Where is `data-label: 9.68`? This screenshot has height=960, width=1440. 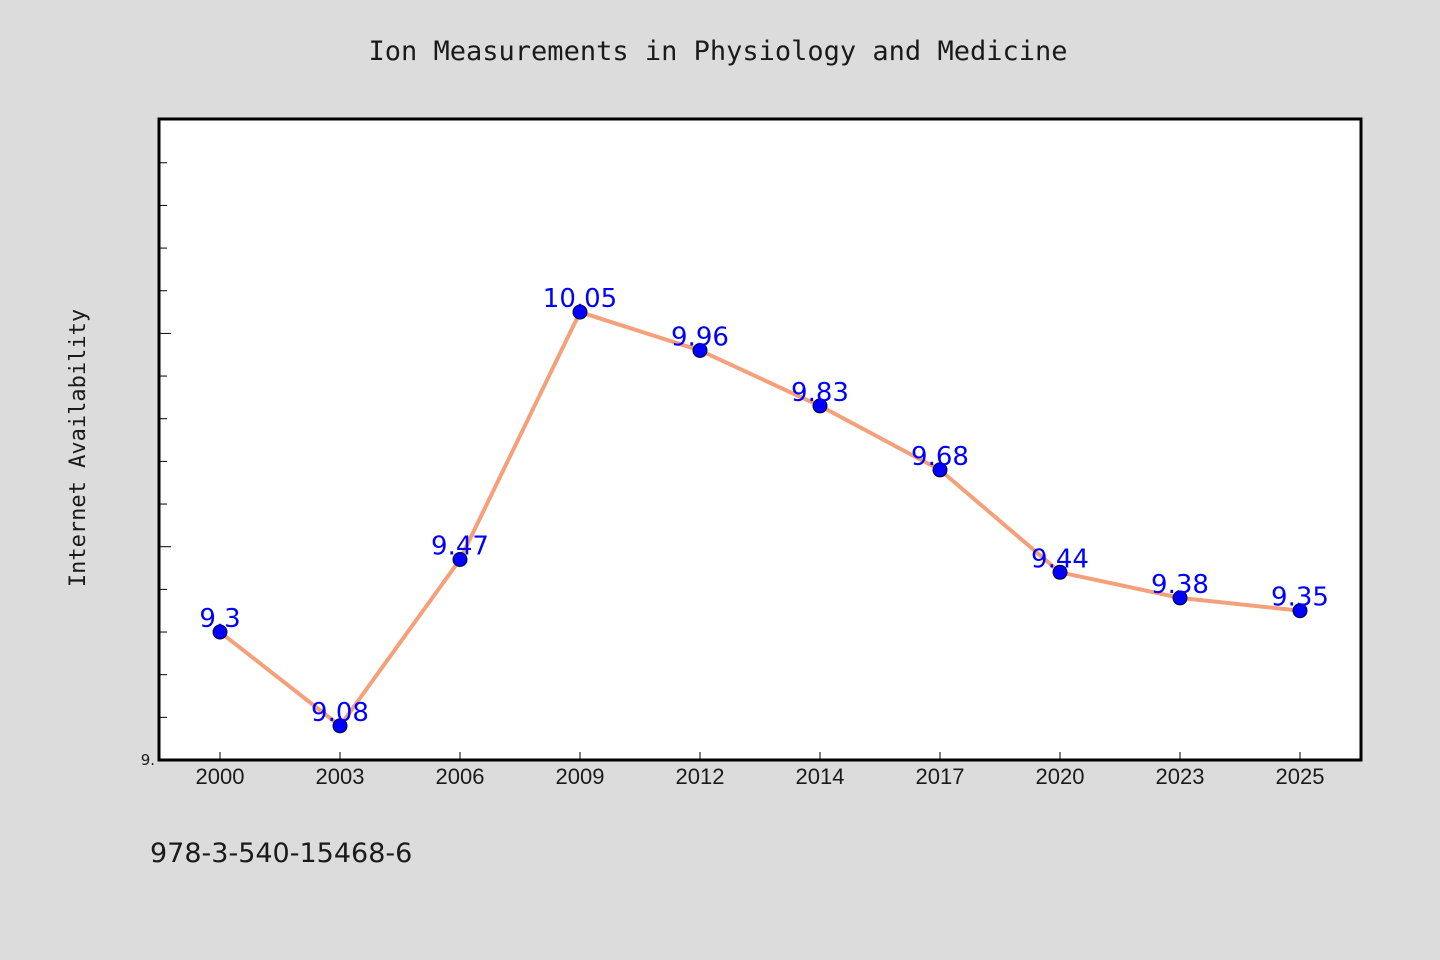 data-label: 9.68 is located at coordinates (940, 457).